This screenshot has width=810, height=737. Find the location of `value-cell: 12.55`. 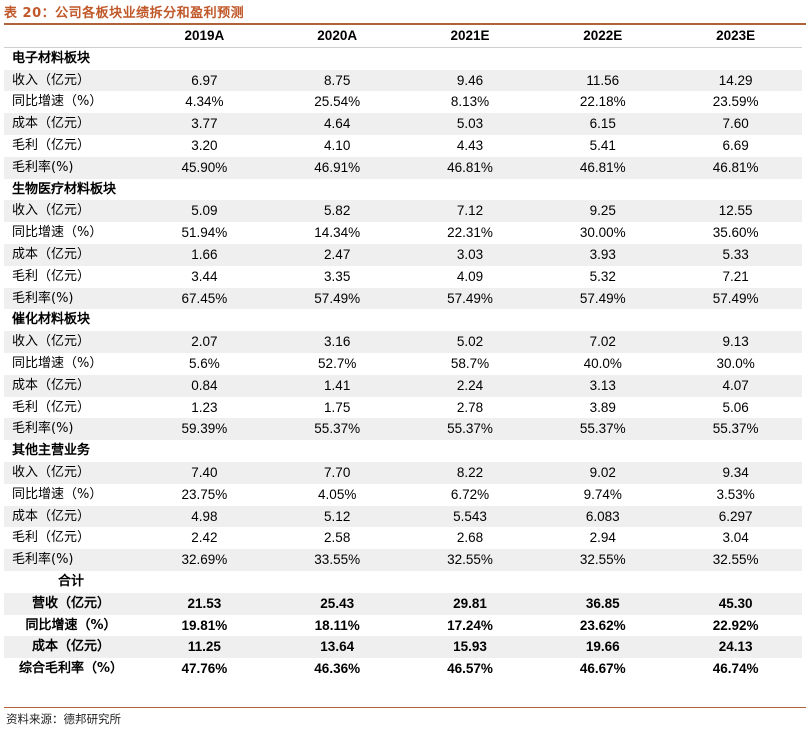

value-cell: 12.55 is located at coordinates (735, 211).